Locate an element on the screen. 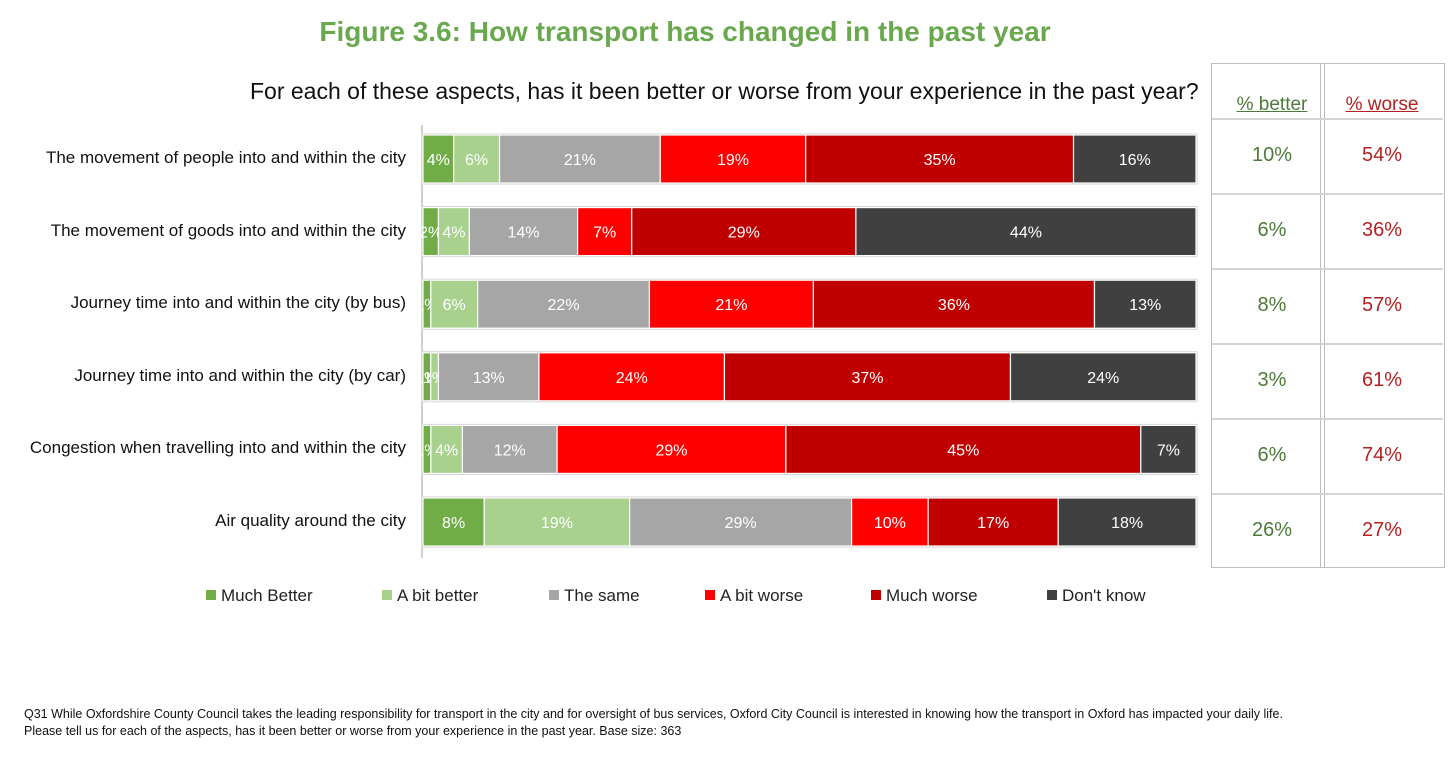  better-value: 10% is located at coordinates (1272, 155).